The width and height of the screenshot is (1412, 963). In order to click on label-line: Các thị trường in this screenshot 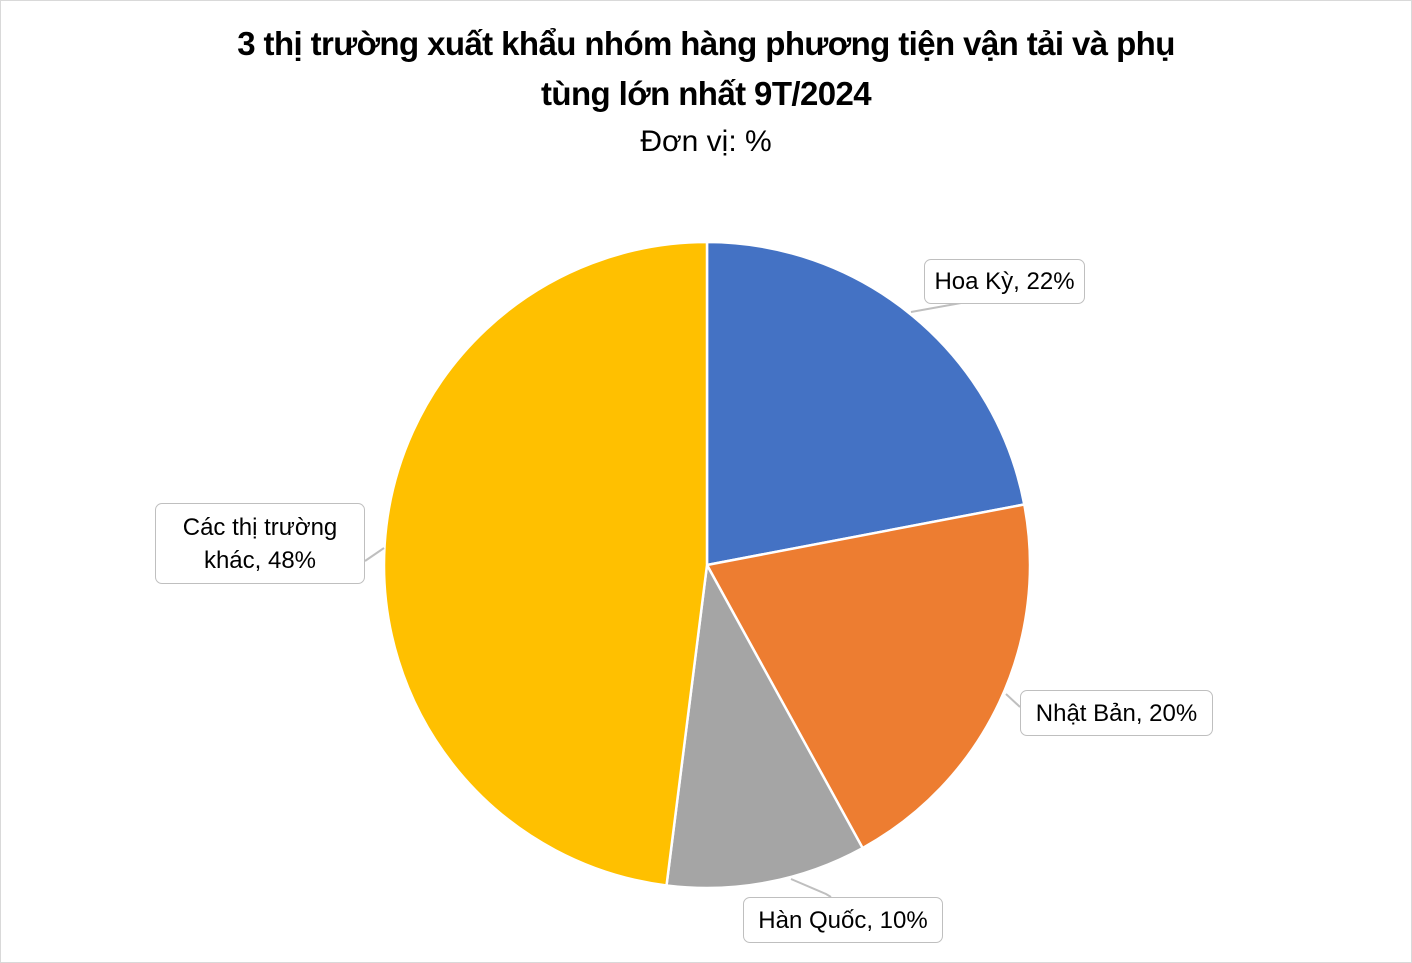, I will do `click(260, 527)`.